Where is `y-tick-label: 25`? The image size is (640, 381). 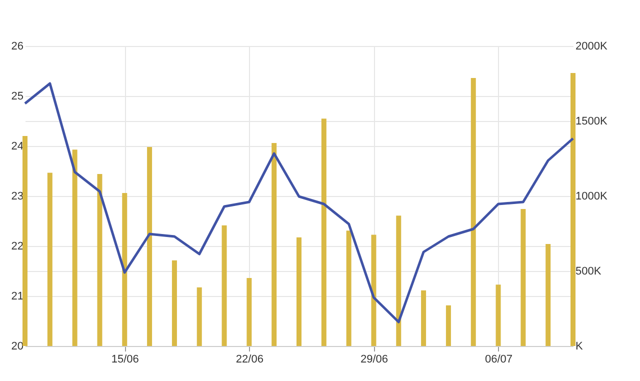 y-tick-label: 25 is located at coordinates (17, 96).